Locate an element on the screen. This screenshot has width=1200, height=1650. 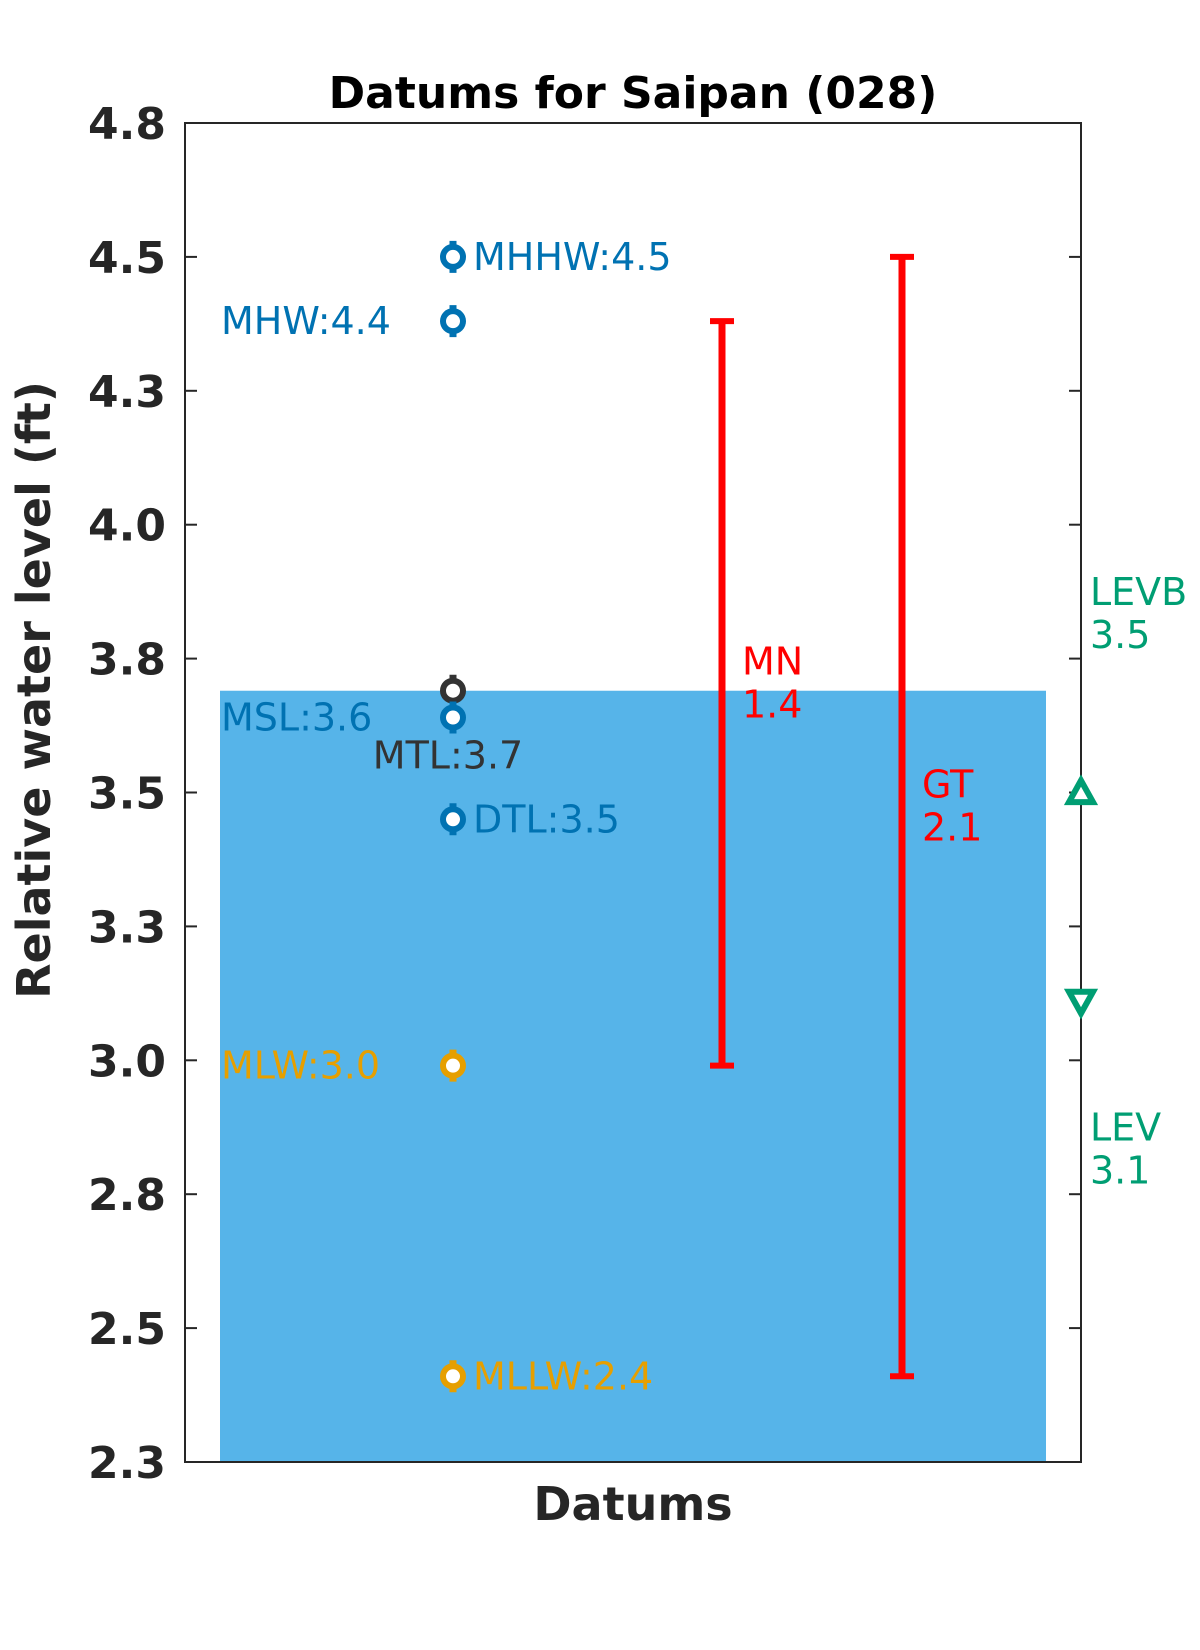
level-label-value: 3.1 is located at coordinates (1120, 1171).